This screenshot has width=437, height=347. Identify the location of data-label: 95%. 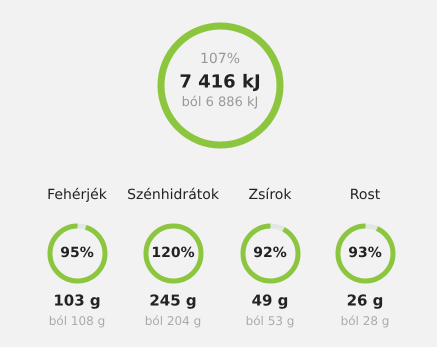
(77, 253).